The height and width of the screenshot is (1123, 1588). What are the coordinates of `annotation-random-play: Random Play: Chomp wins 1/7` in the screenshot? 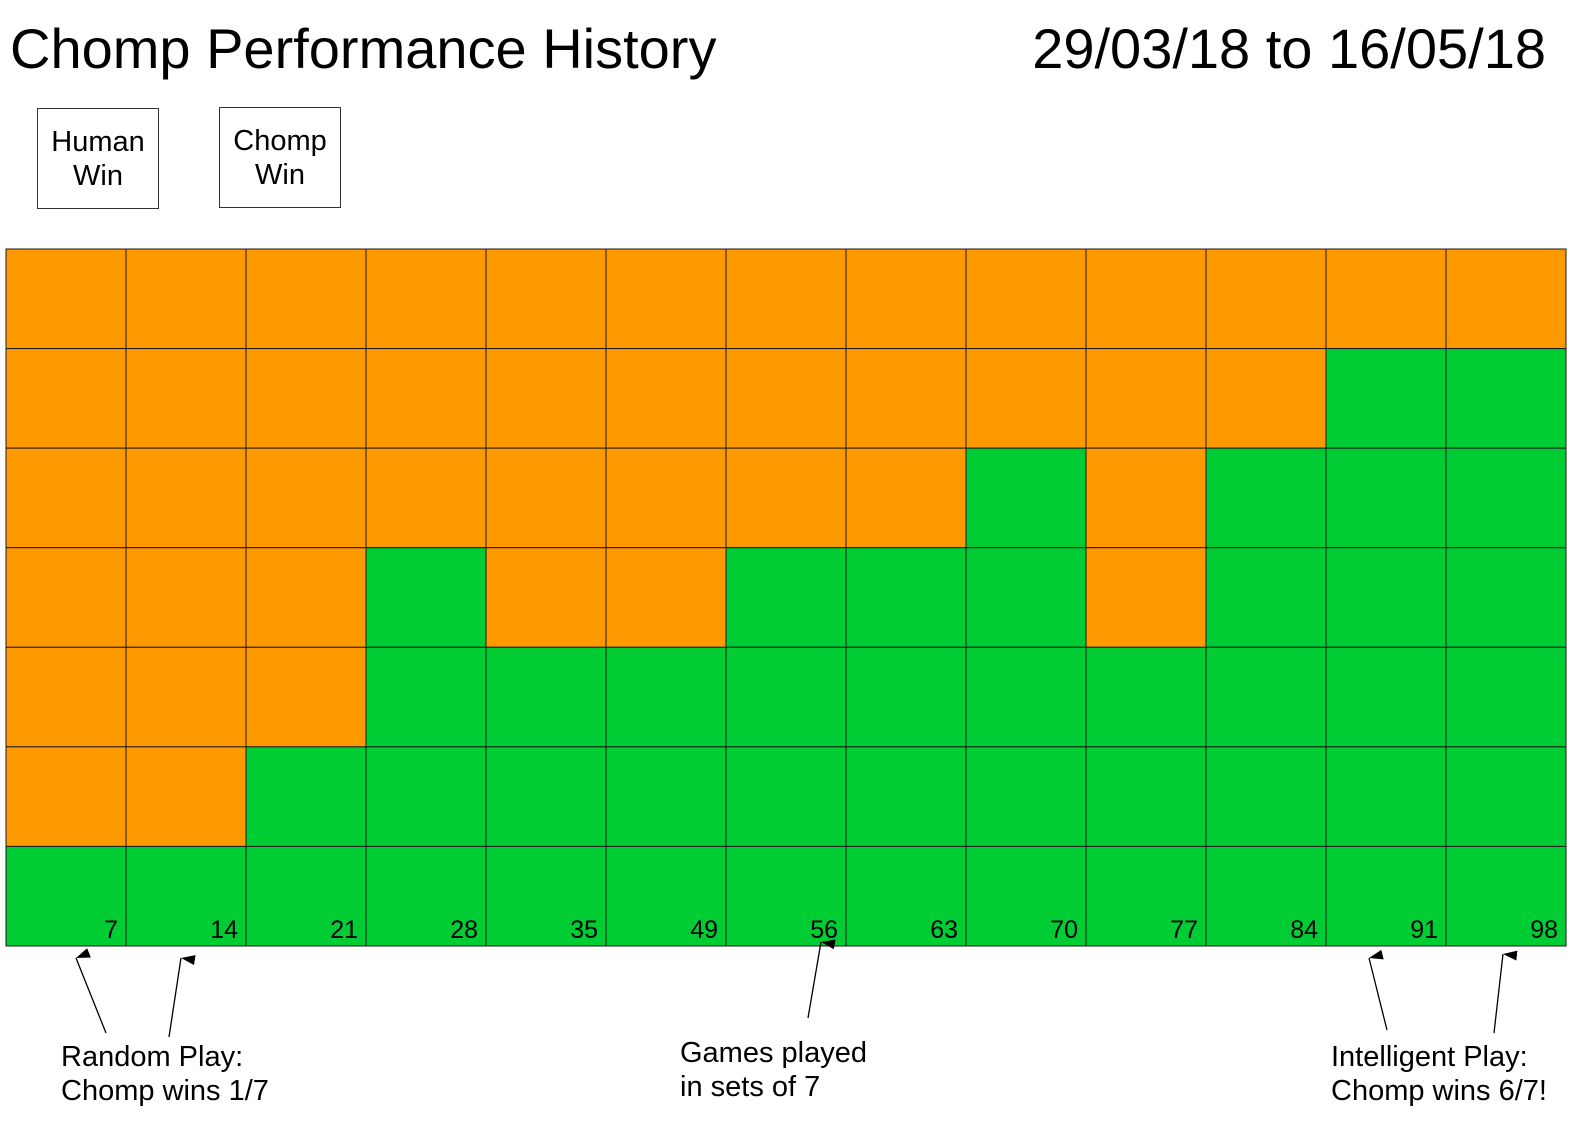 It's located at (165, 1074).